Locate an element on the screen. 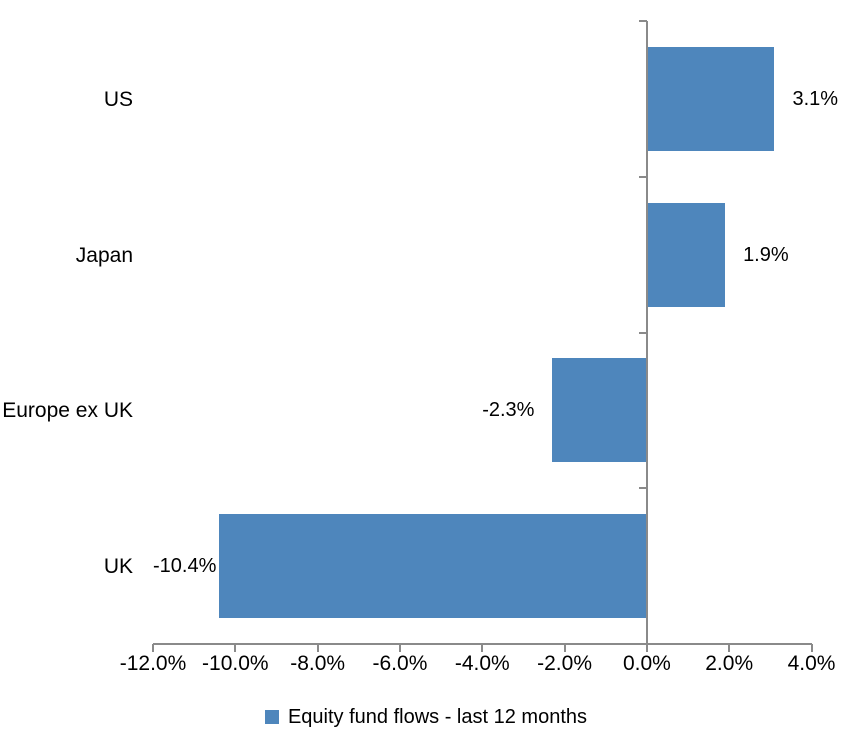  x-tick-label: -2.0% is located at coordinates (564, 663).